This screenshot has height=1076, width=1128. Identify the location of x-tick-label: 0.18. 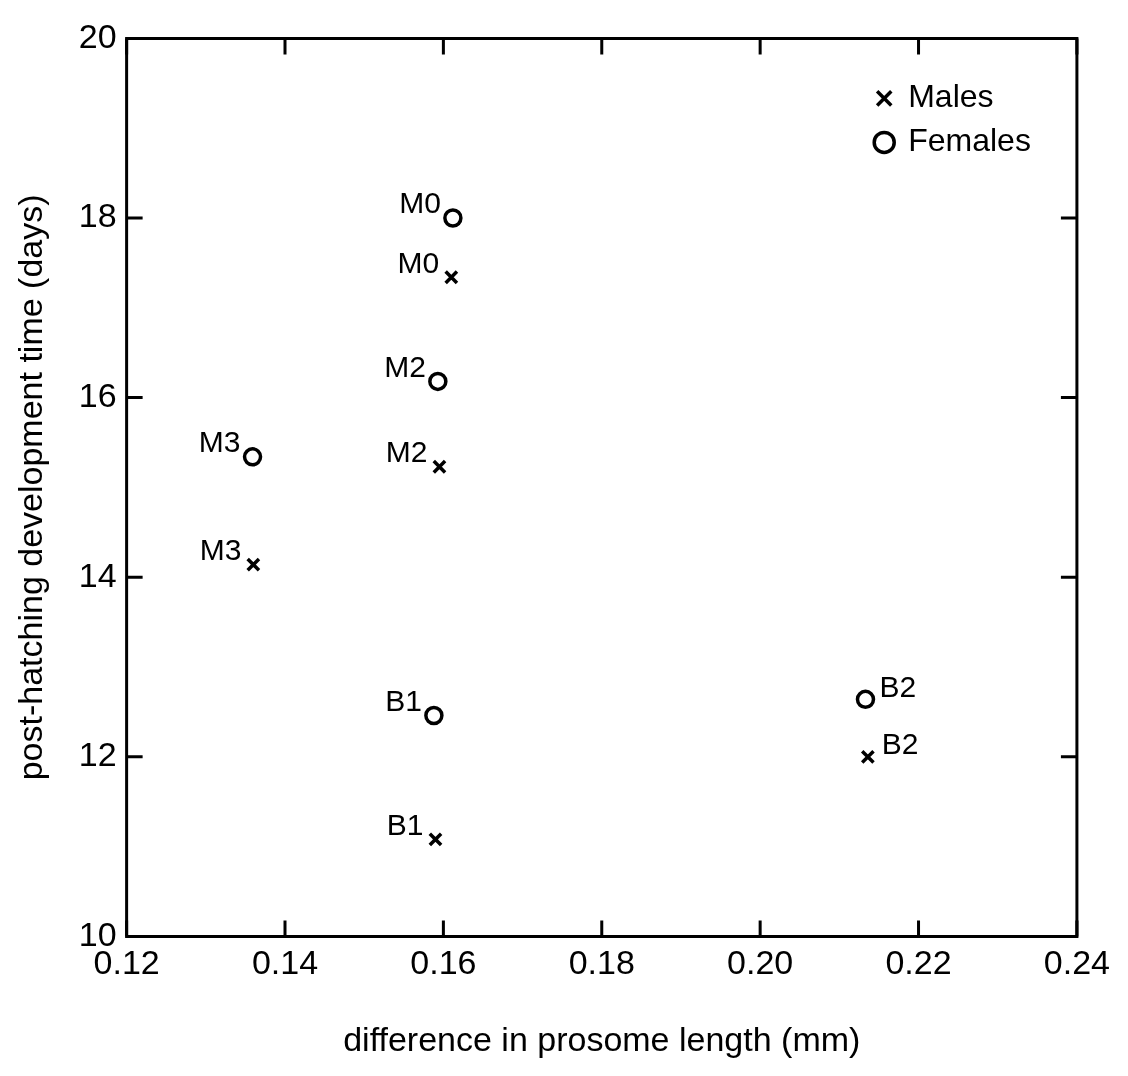
(601, 962).